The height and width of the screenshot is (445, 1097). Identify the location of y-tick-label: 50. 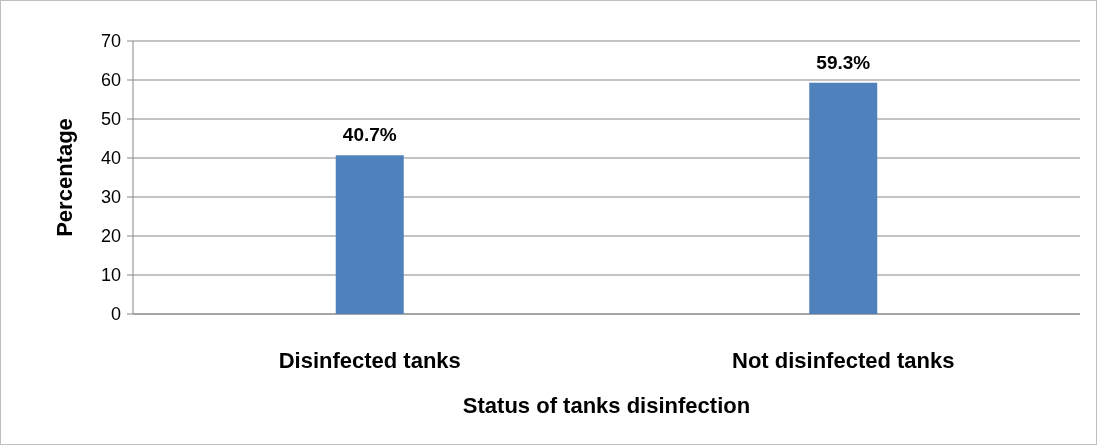
(110, 119).